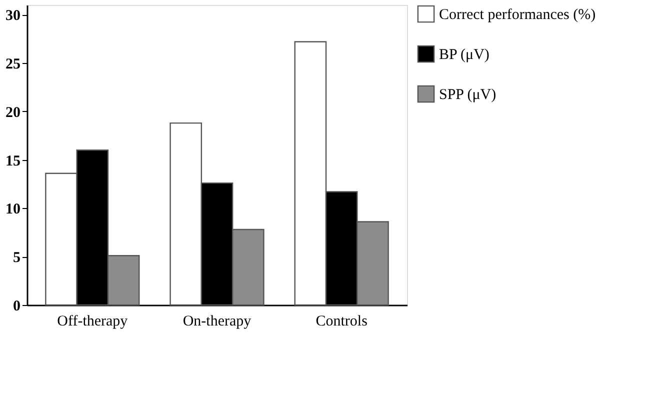  I want to click on y-tick-label: 0, so click(16, 306).